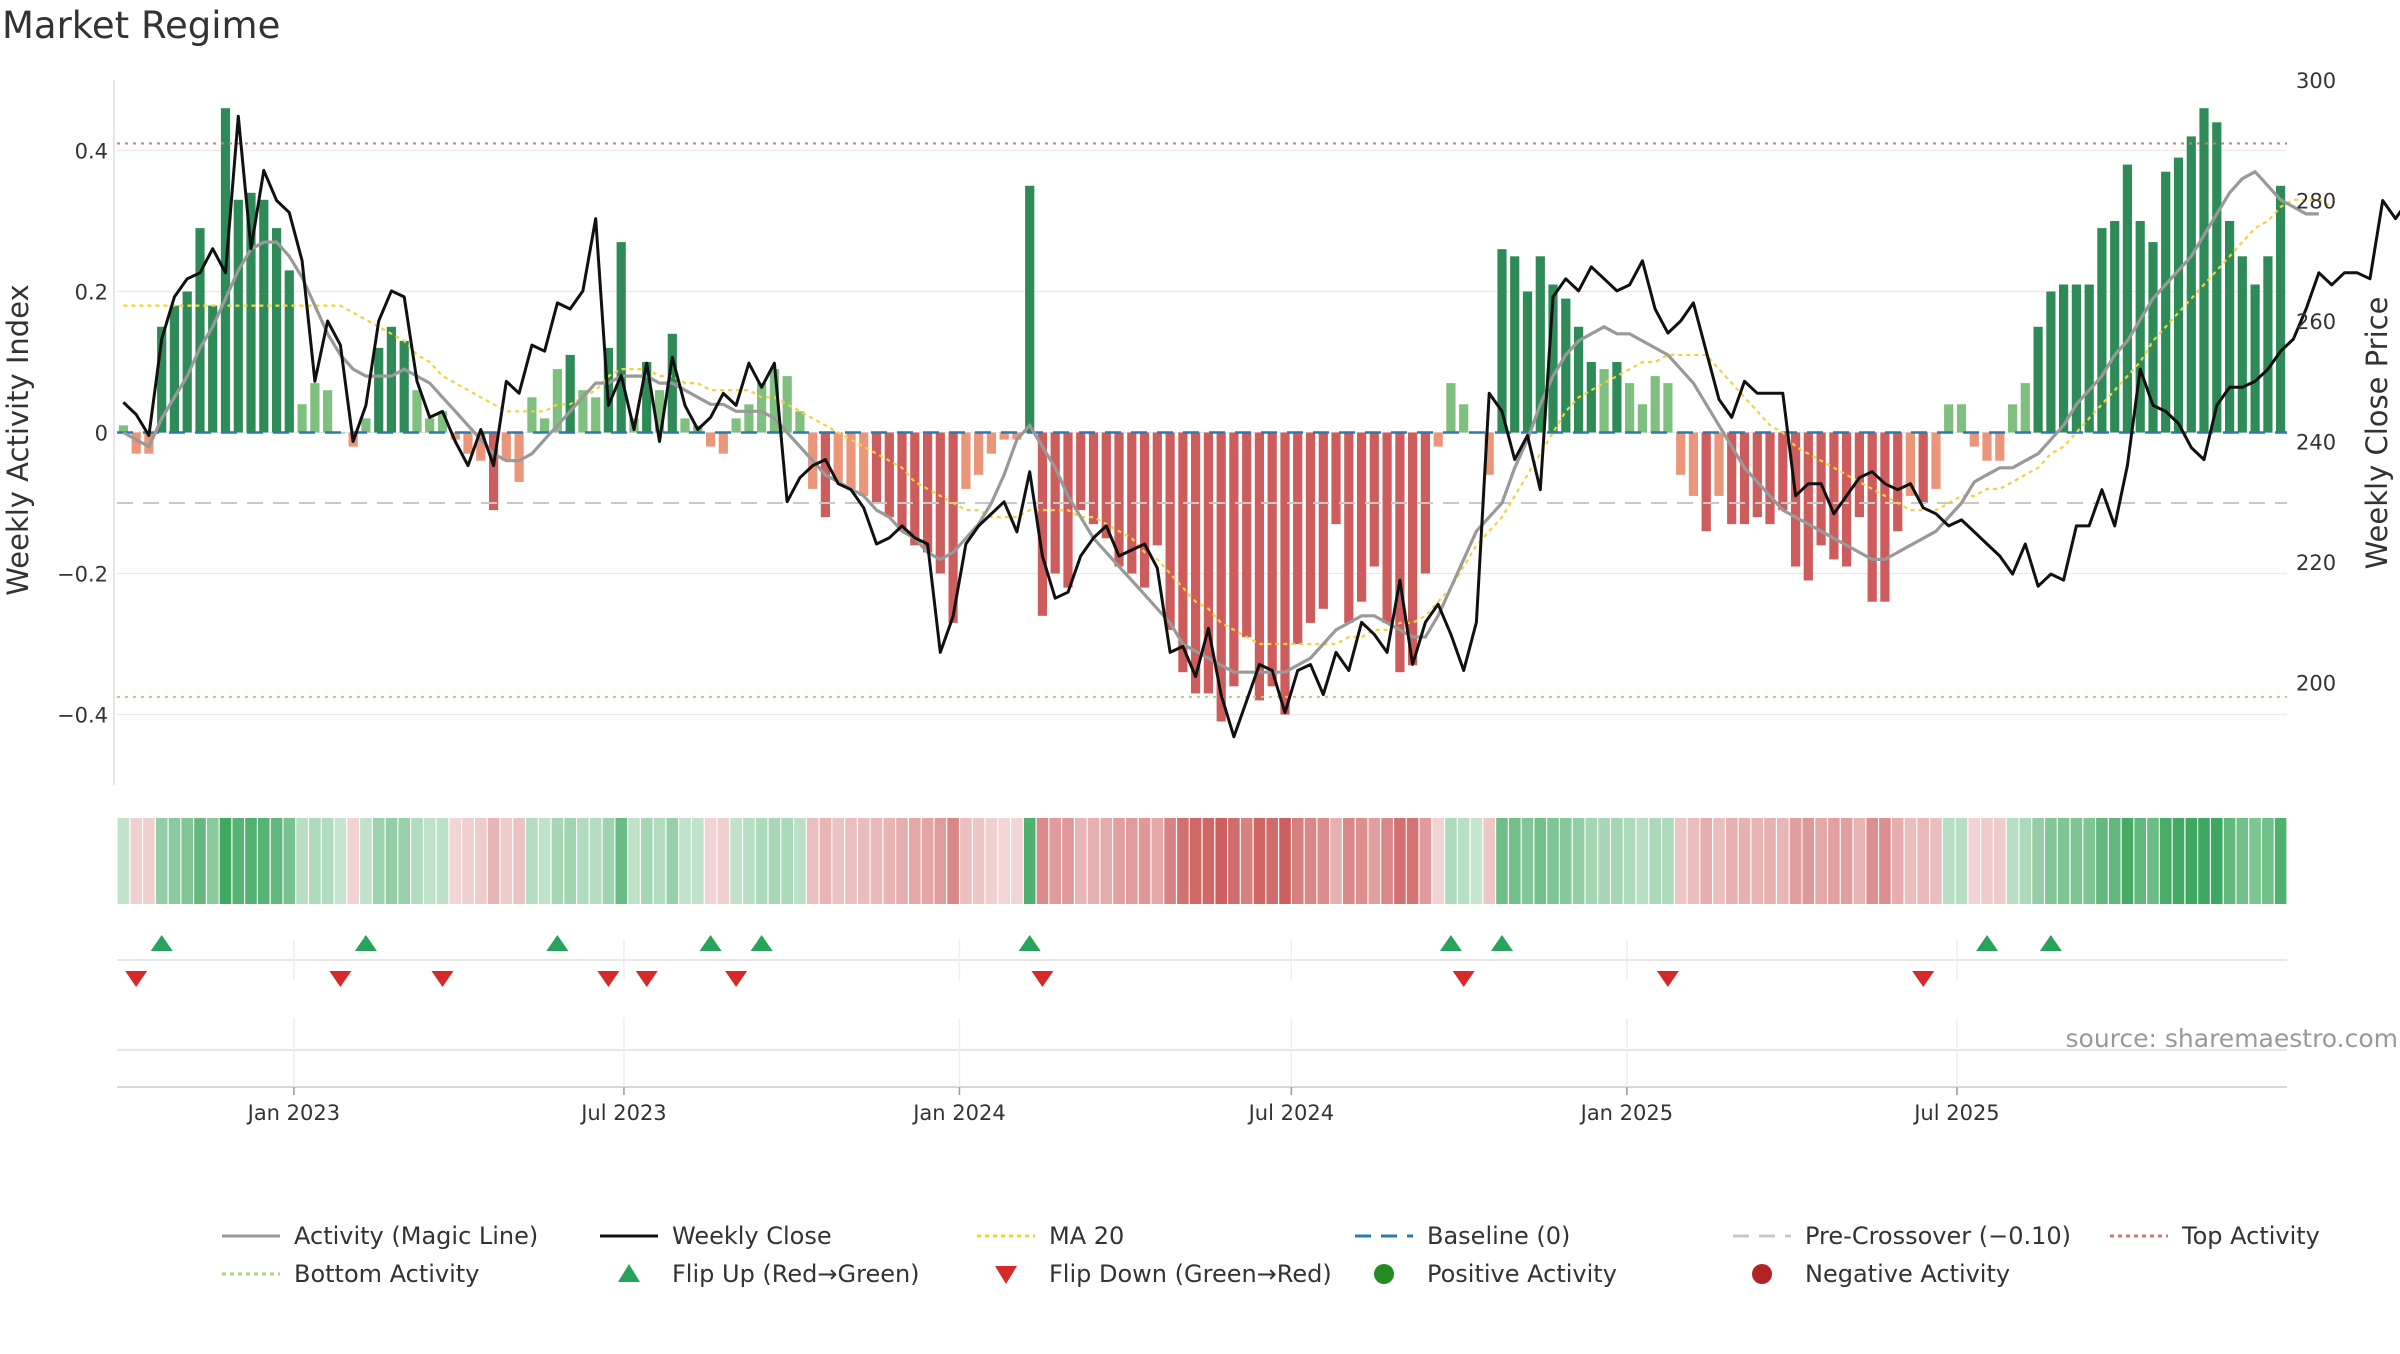 This screenshot has height=1354, width=2400. Describe the element at coordinates (1938, 1236) in the screenshot. I see `legend-label: Pre-Crossover (−0.10)` at that location.